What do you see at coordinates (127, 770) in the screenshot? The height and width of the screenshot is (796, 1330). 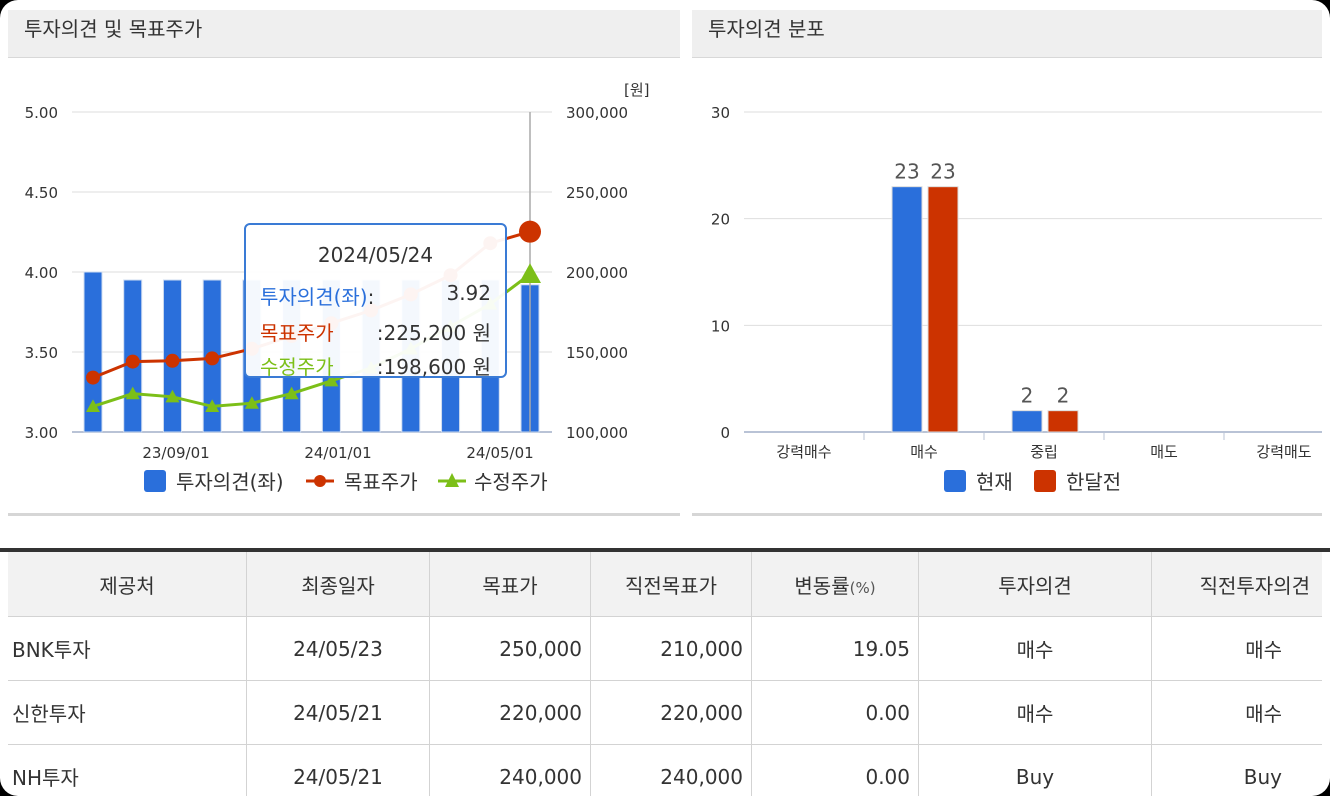 I see `cell-provider: NH투자` at bounding box center [127, 770].